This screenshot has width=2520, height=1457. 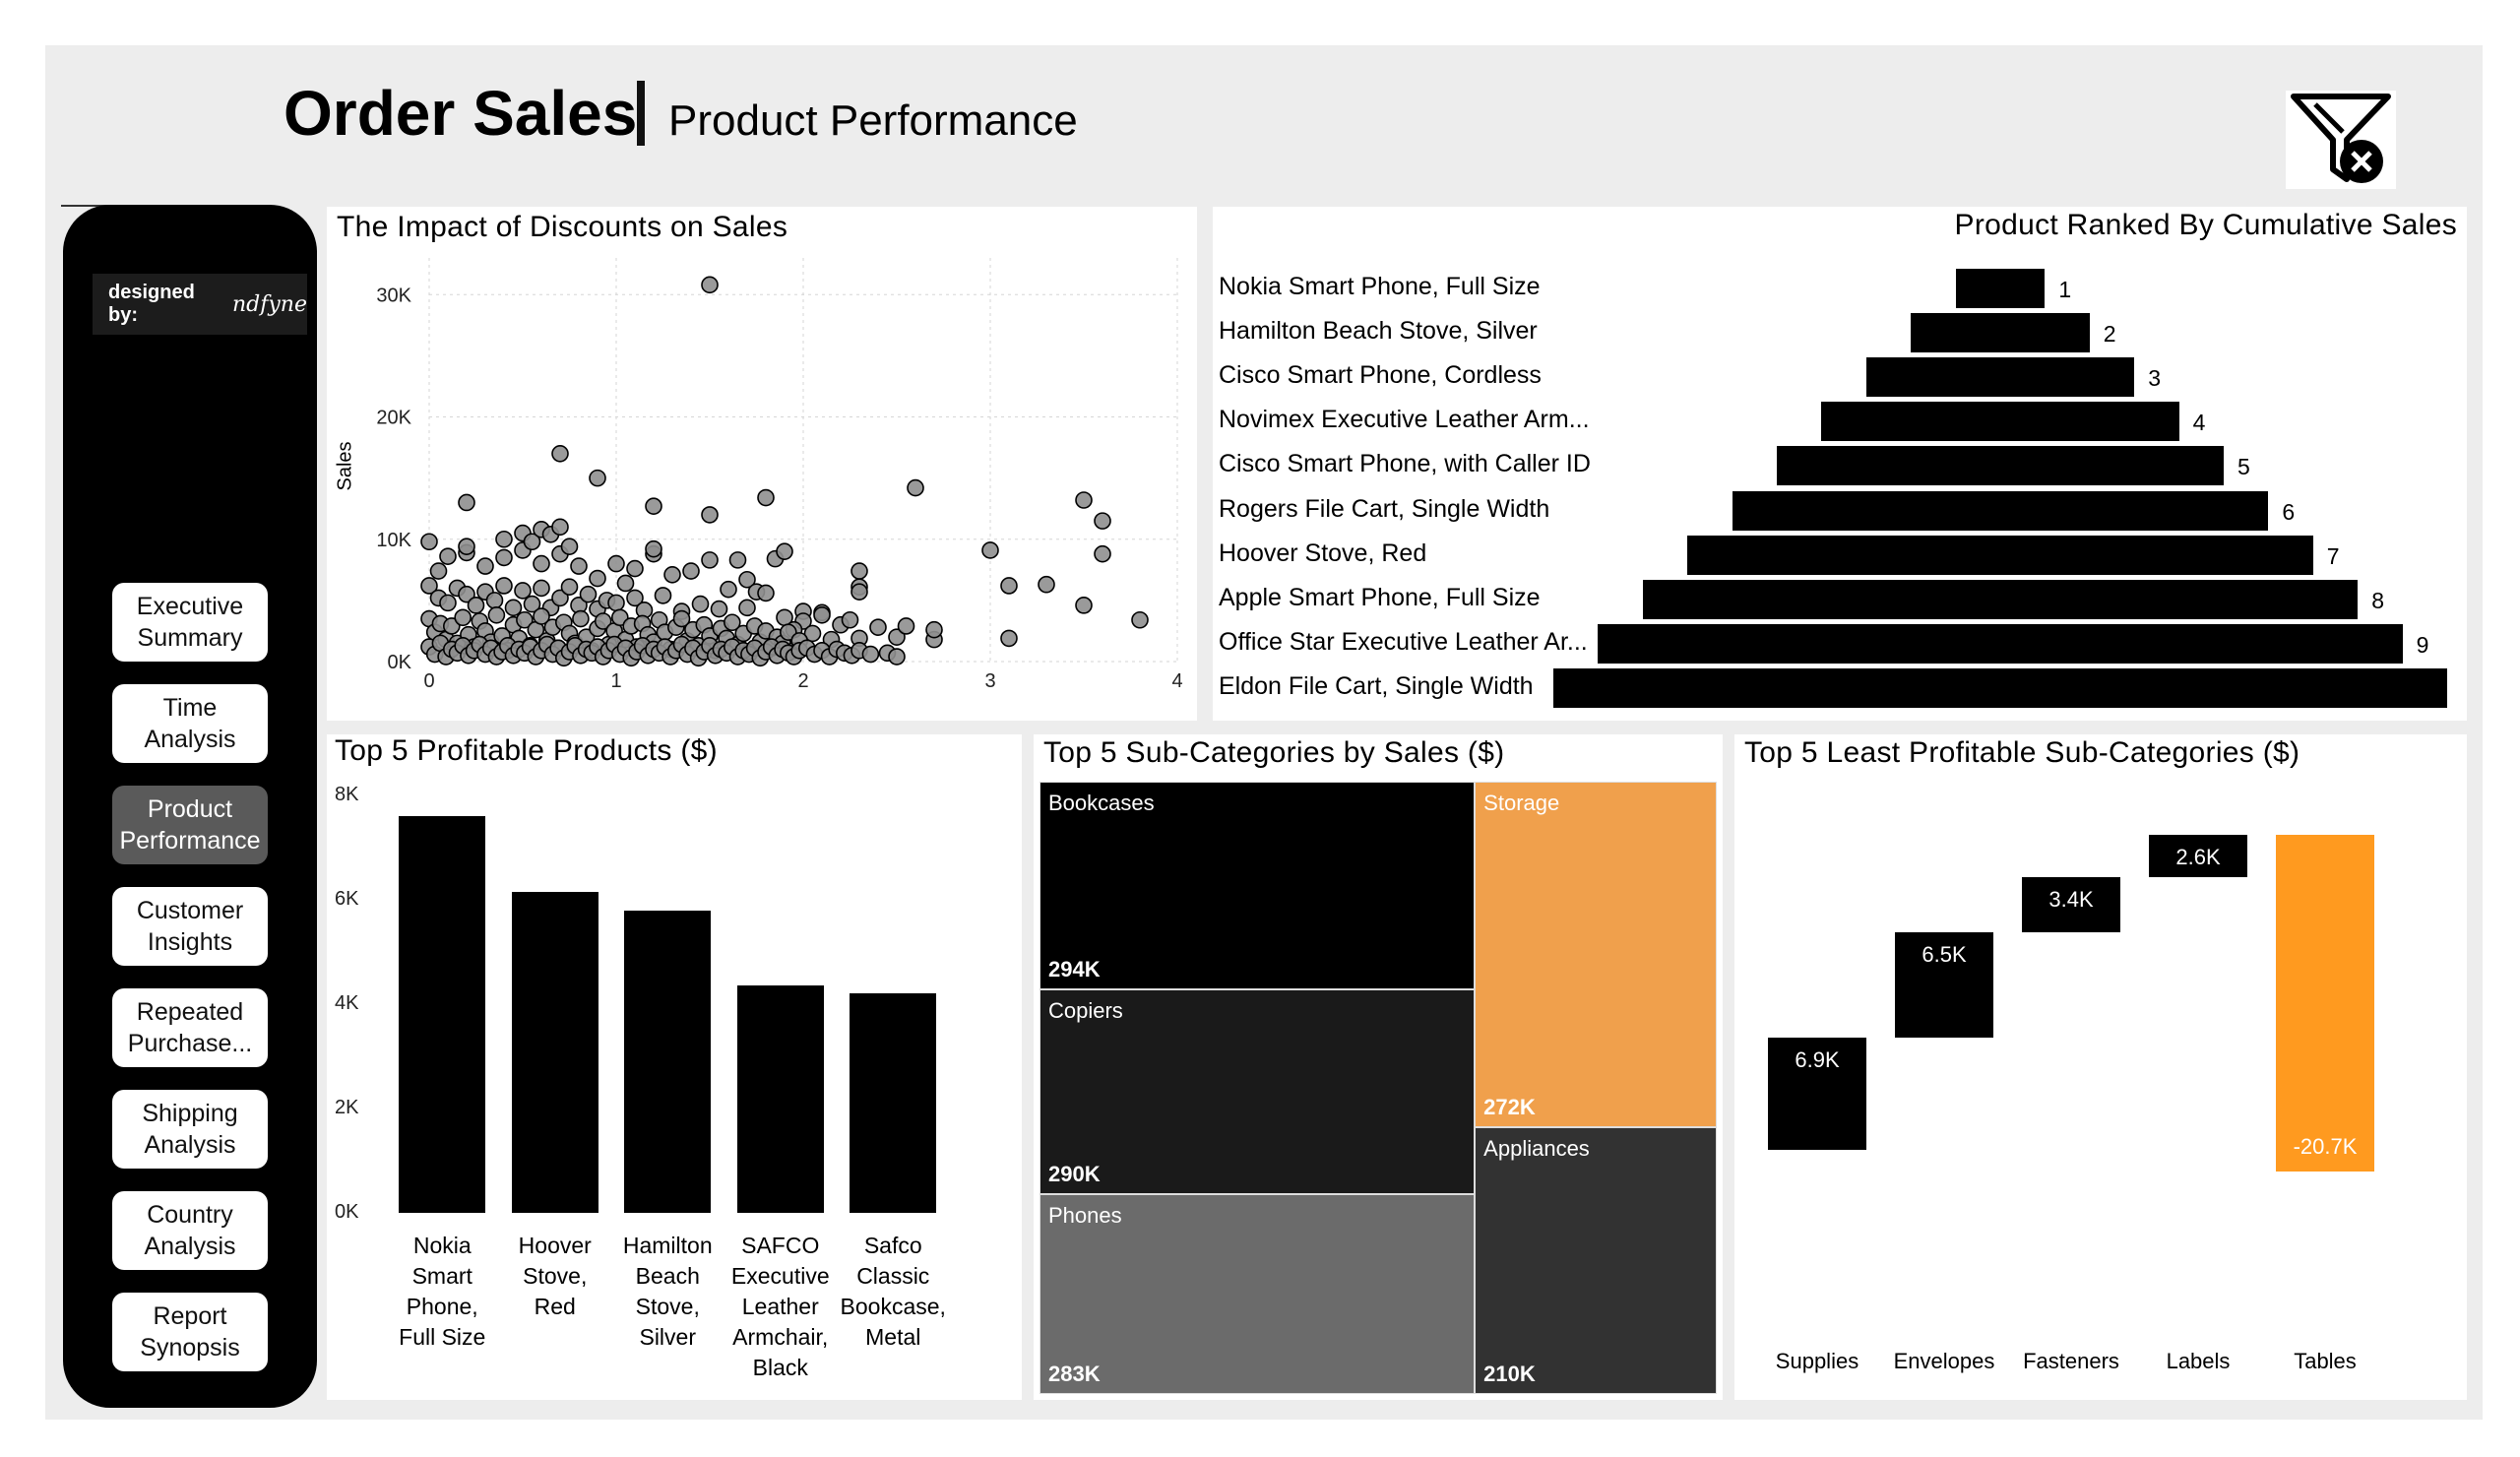 What do you see at coordinates (190, 926) in the screenshot?
I see `nav-customer-insights: Customer Insights` at bounding box center [190, 926].